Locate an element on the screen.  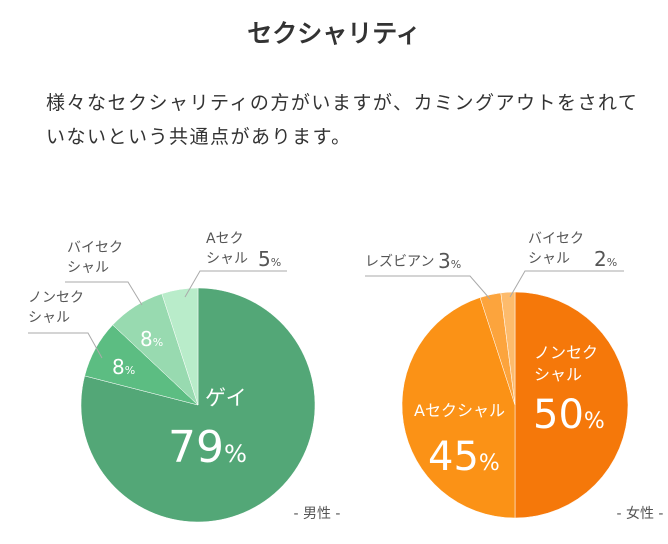
pie-caption: - 男性 - is located at coordinates (316, 514).